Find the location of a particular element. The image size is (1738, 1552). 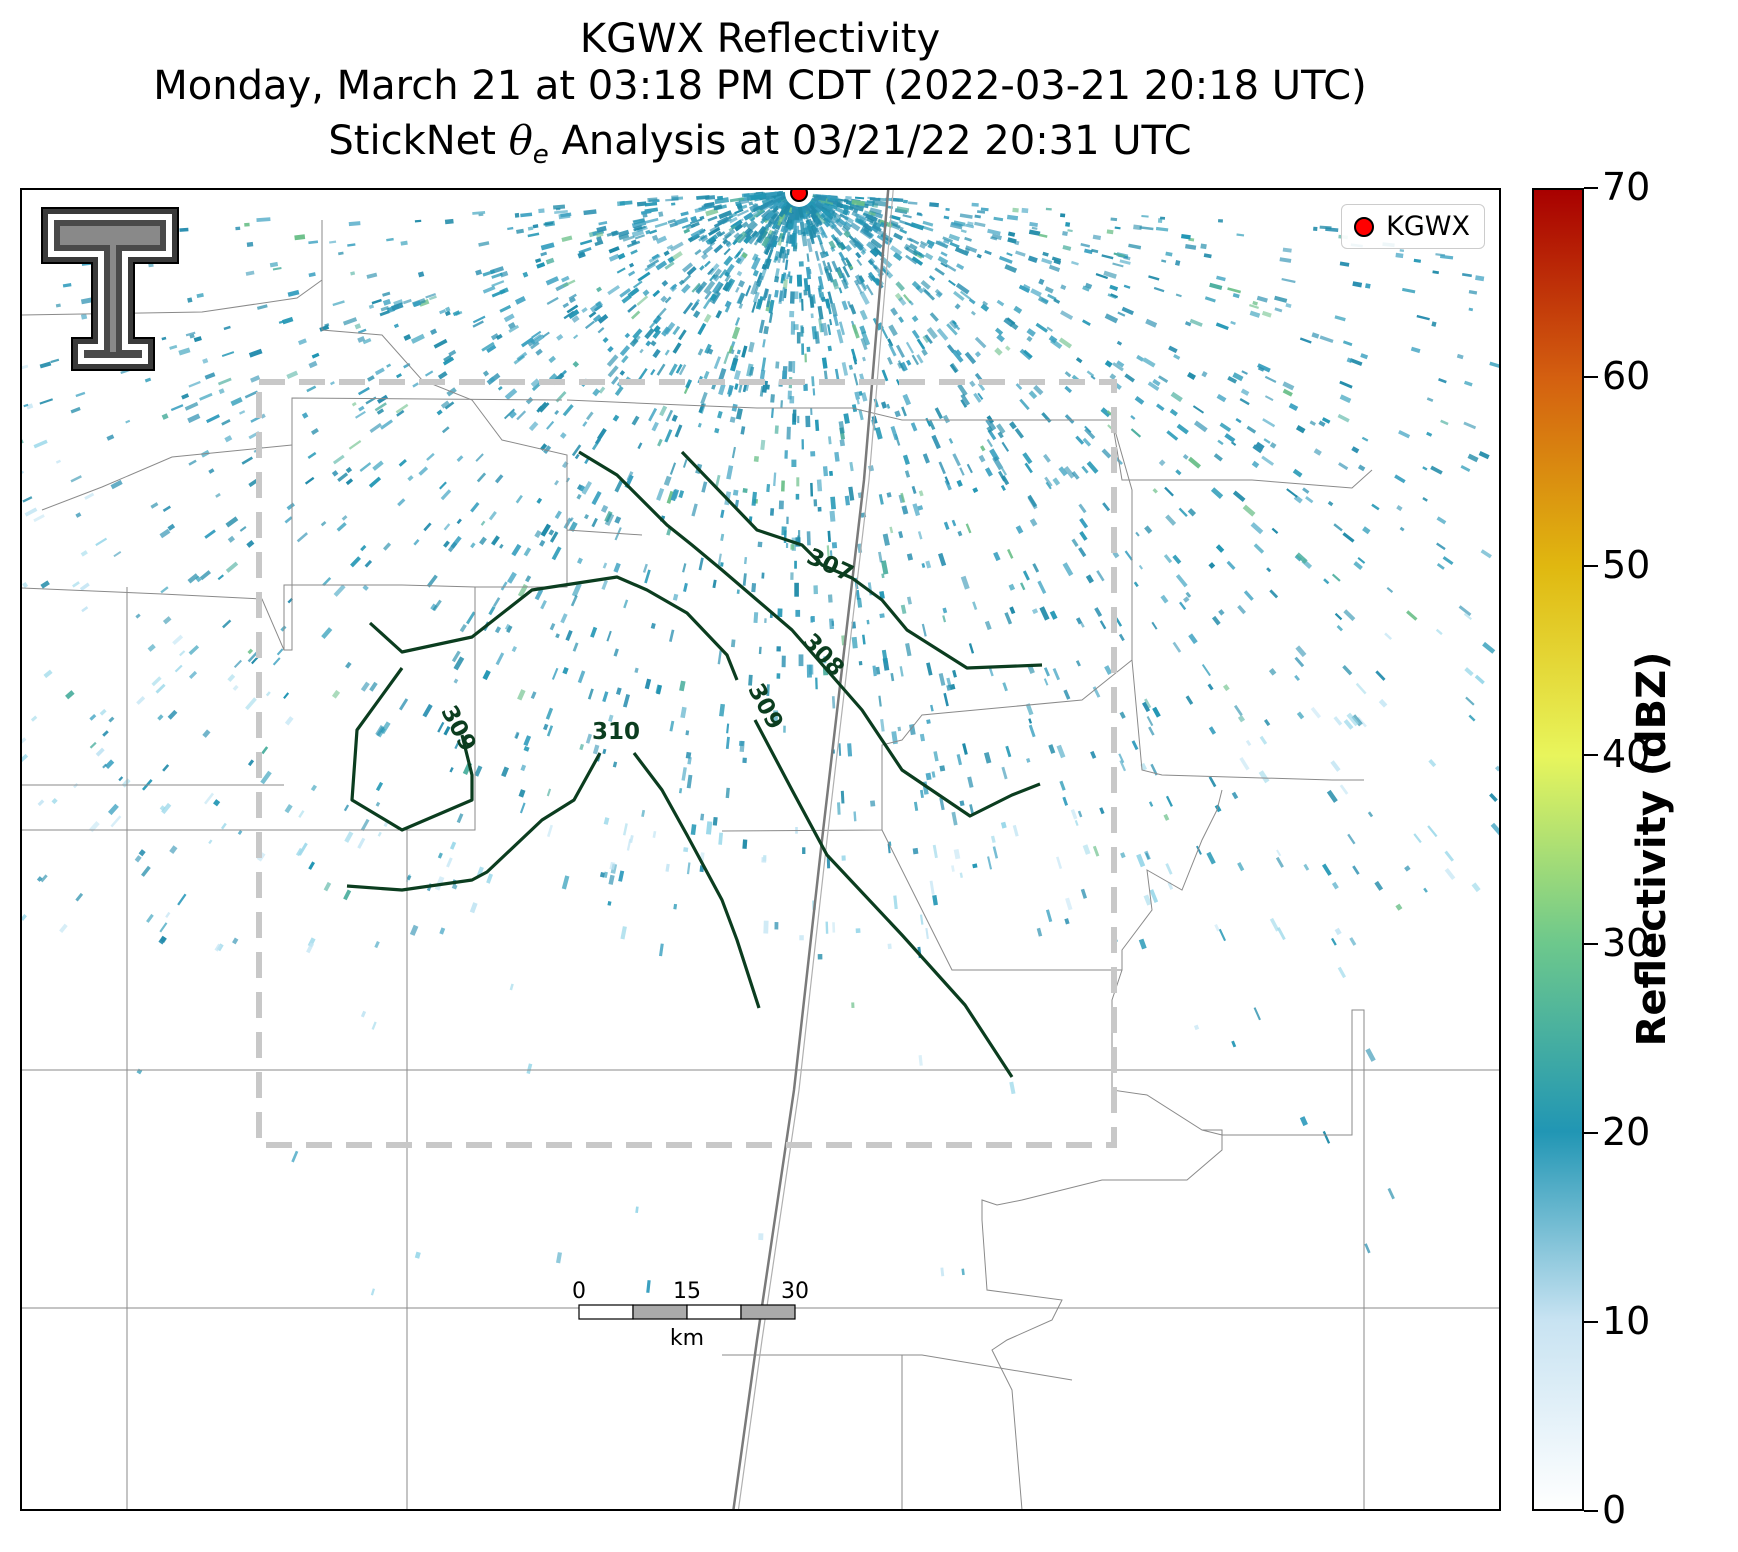

colorbar-tick-label: 40 is located at coordinates (1626, 754).